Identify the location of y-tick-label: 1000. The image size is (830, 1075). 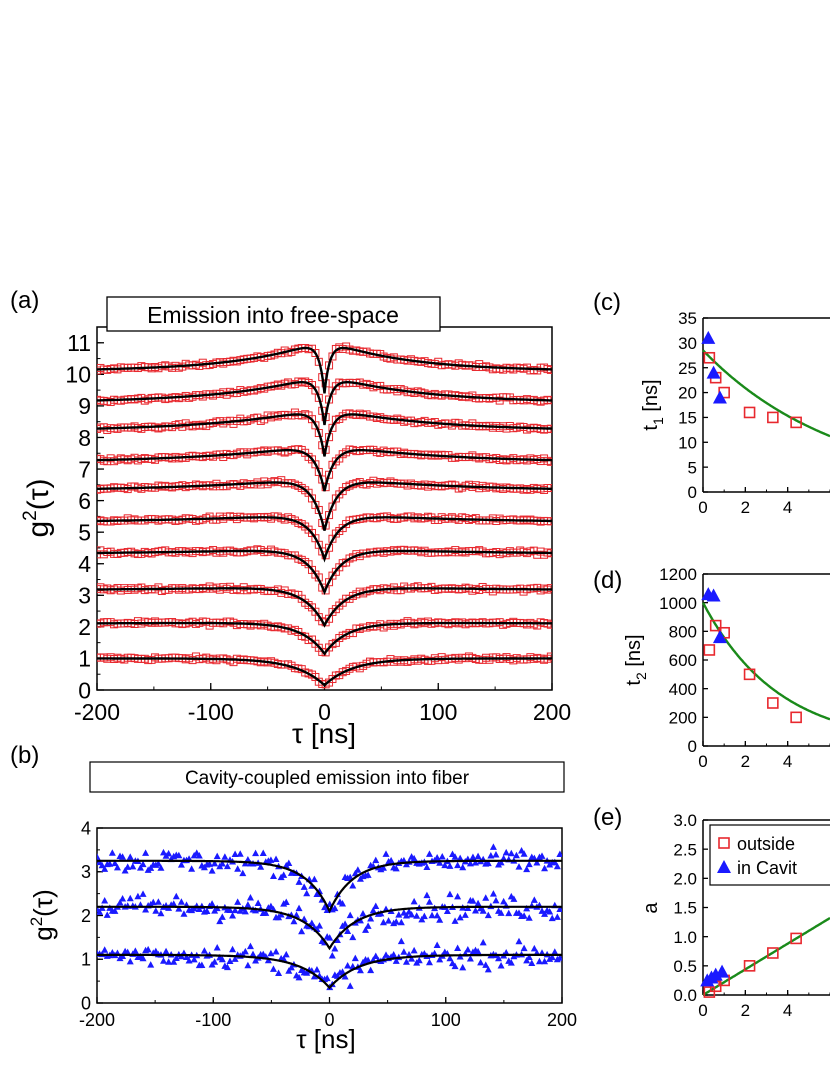
(678, 603).